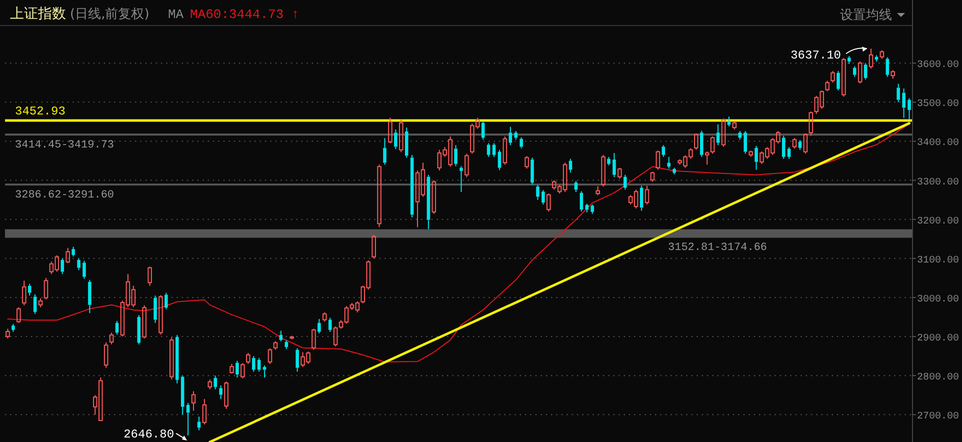  What do you see at coordinates (866, 15) in the screenshot?
I see `text: 设置均线` at bounding box center [866, 15].